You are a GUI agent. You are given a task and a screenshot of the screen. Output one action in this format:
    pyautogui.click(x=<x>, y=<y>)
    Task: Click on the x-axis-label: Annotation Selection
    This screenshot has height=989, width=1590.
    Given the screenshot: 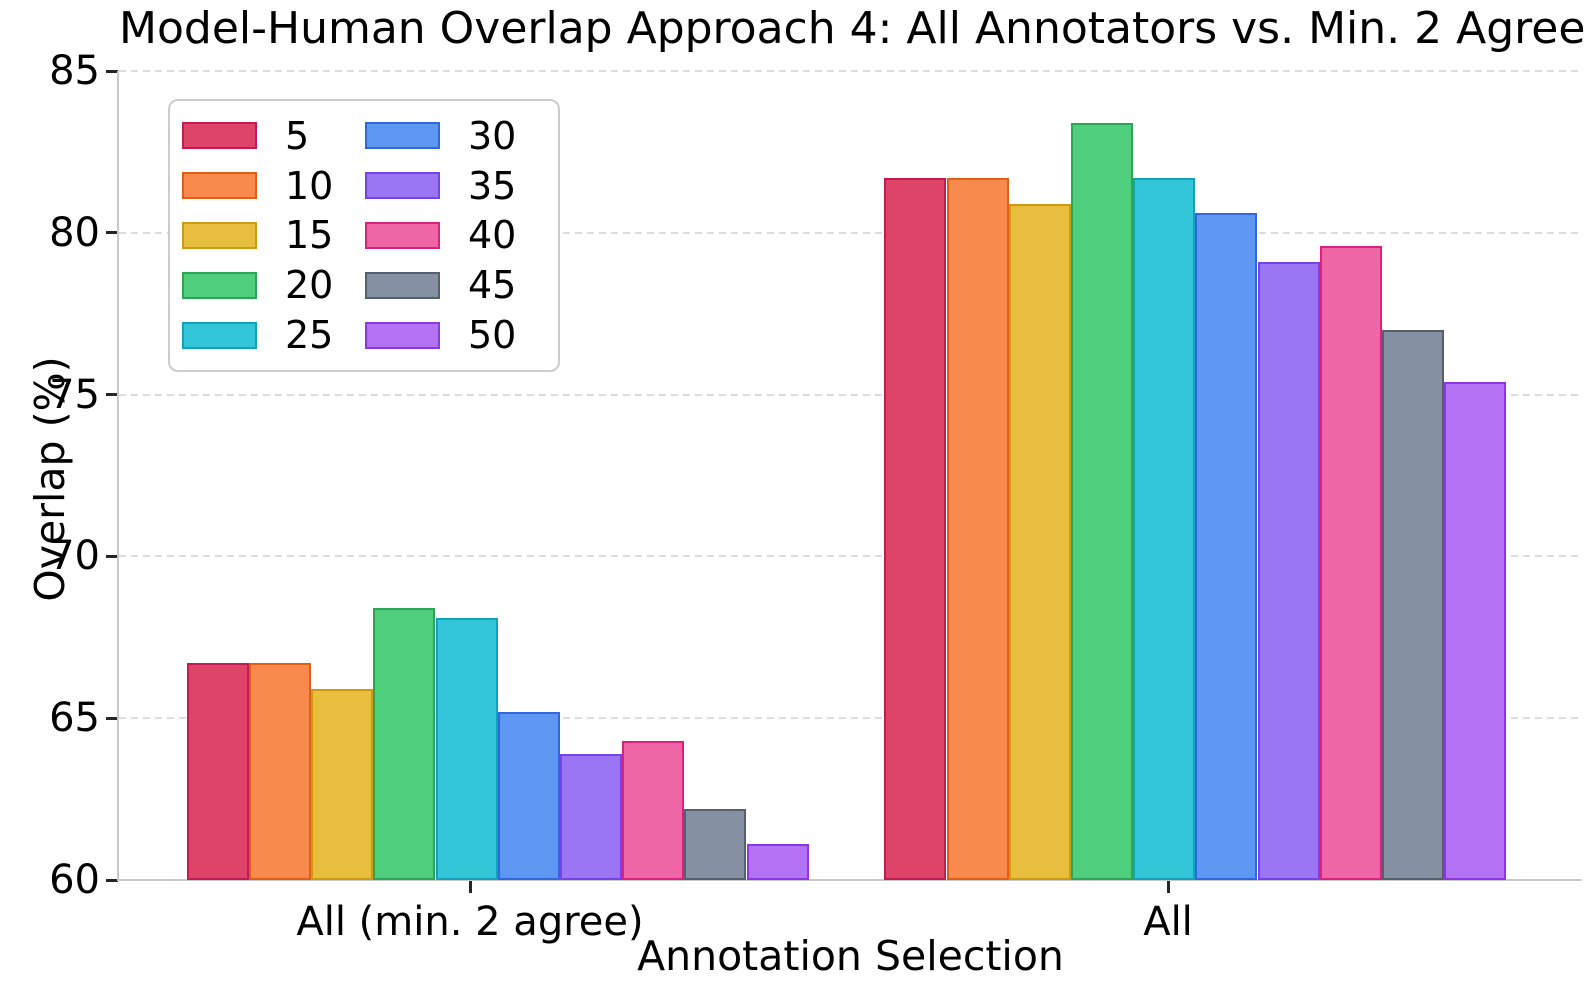 What is the action you would take?
    pyautogui.click(x=850, y=956)
    